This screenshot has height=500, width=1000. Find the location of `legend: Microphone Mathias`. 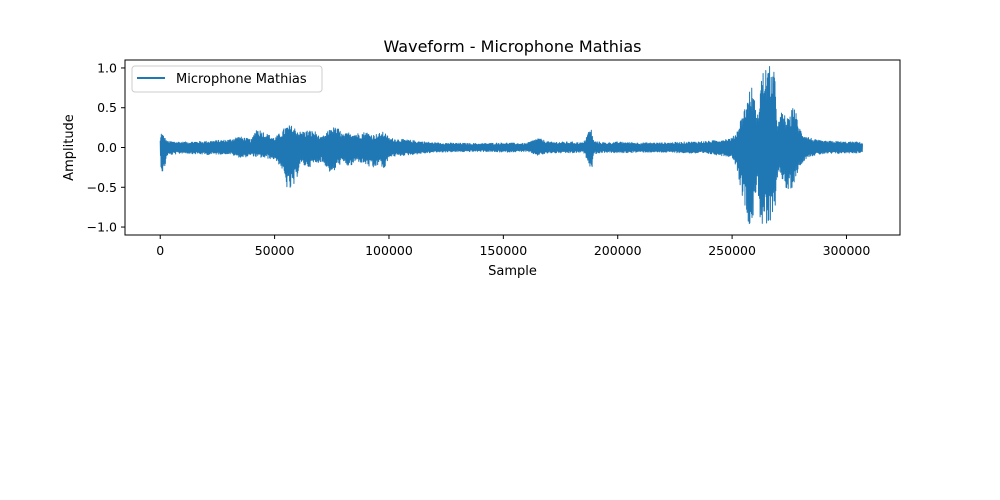

legend: Microphone Mathias is located at coordinates (227, 79).